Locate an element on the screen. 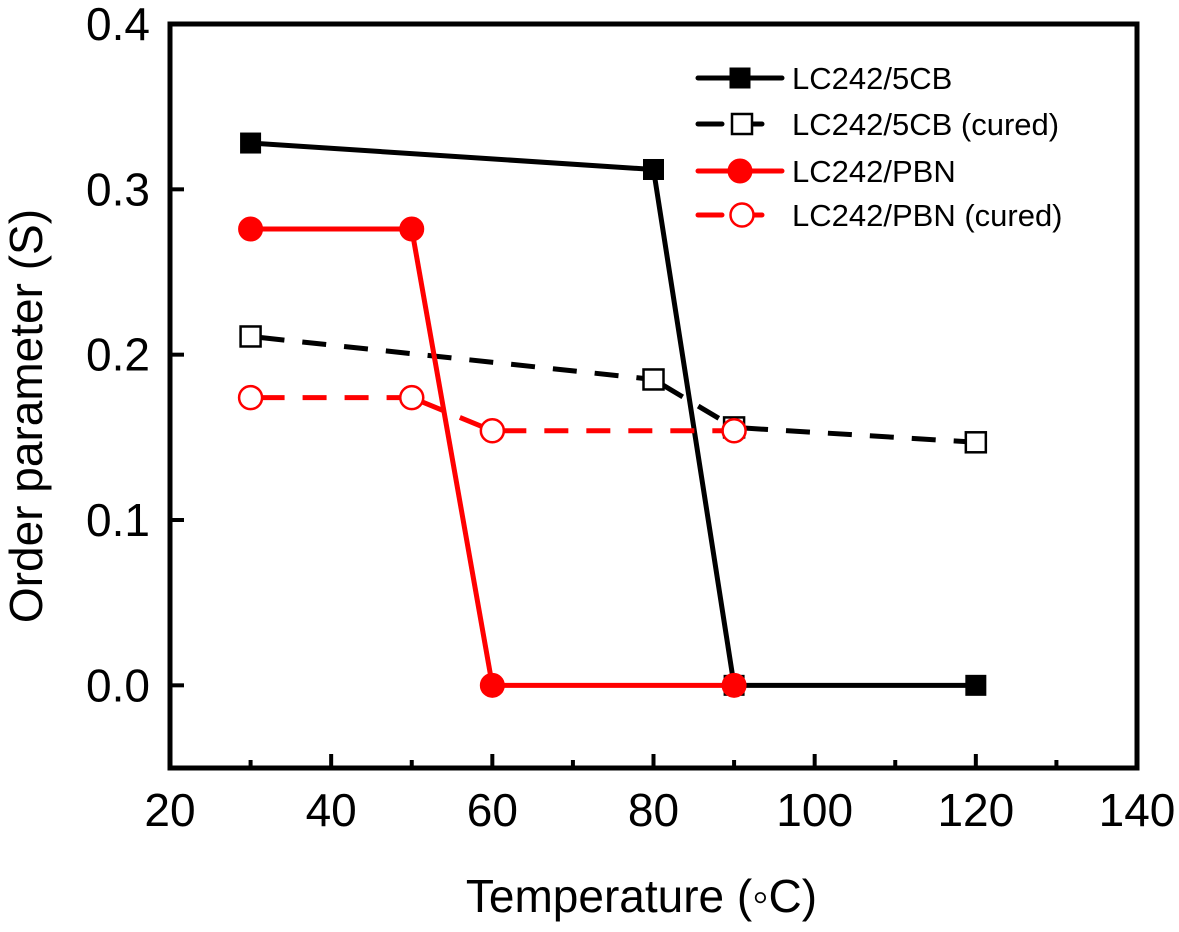  legend-item: LC242/PBN is located at coordinates (825, 171).